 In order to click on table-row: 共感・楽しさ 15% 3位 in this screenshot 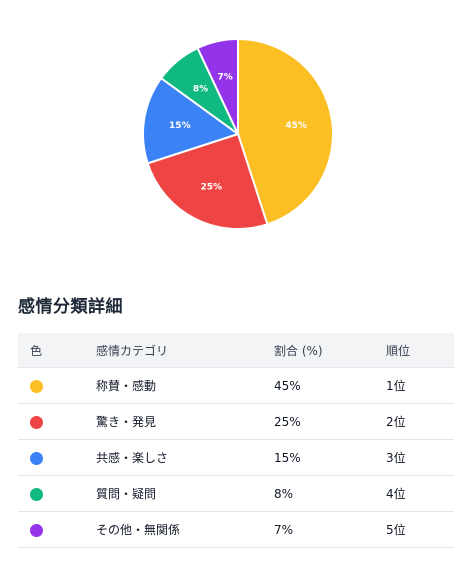, I will do `click(236, 457)`.